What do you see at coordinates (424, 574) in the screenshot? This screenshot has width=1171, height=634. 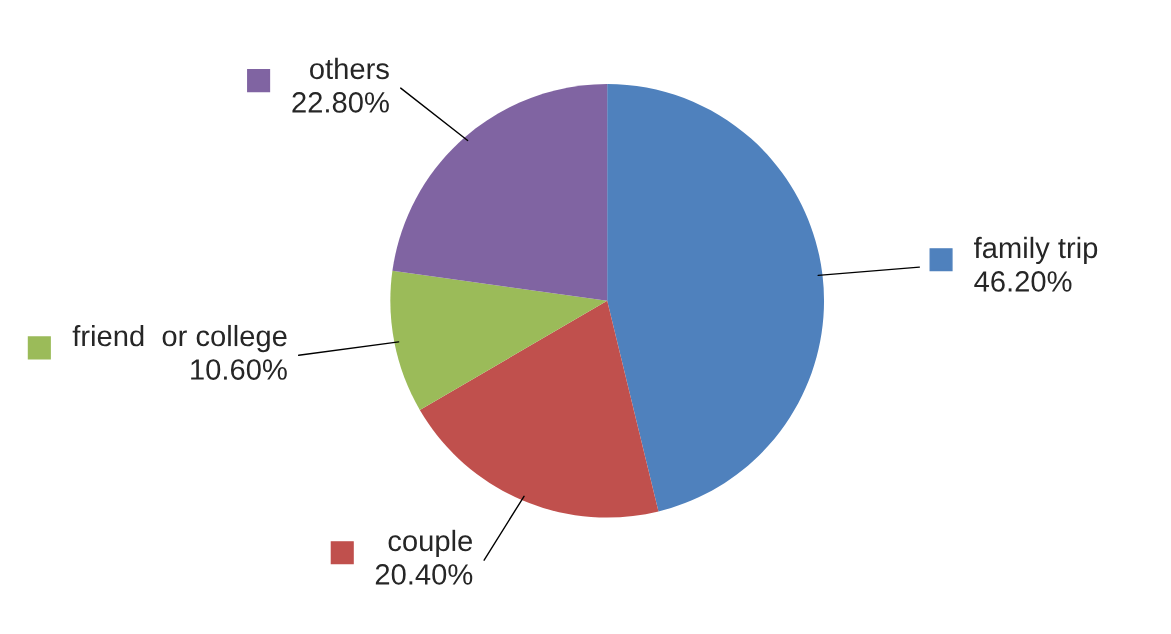 I see `data-label: 20.40%` at bounding box center [424, 574].